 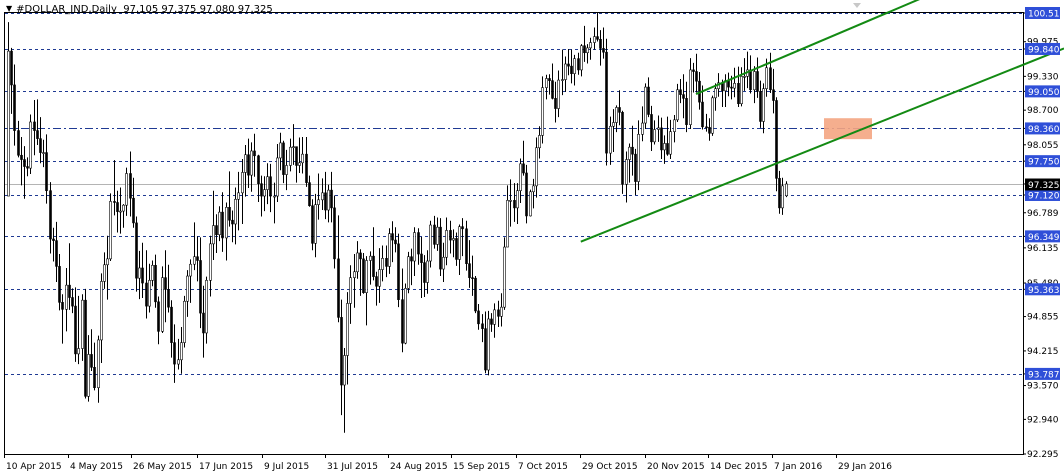 What do you see at coordinates (1043, 420) in the screenshot?
I see `y-tick-label: 92.940` at bounding box center [1043, 420].